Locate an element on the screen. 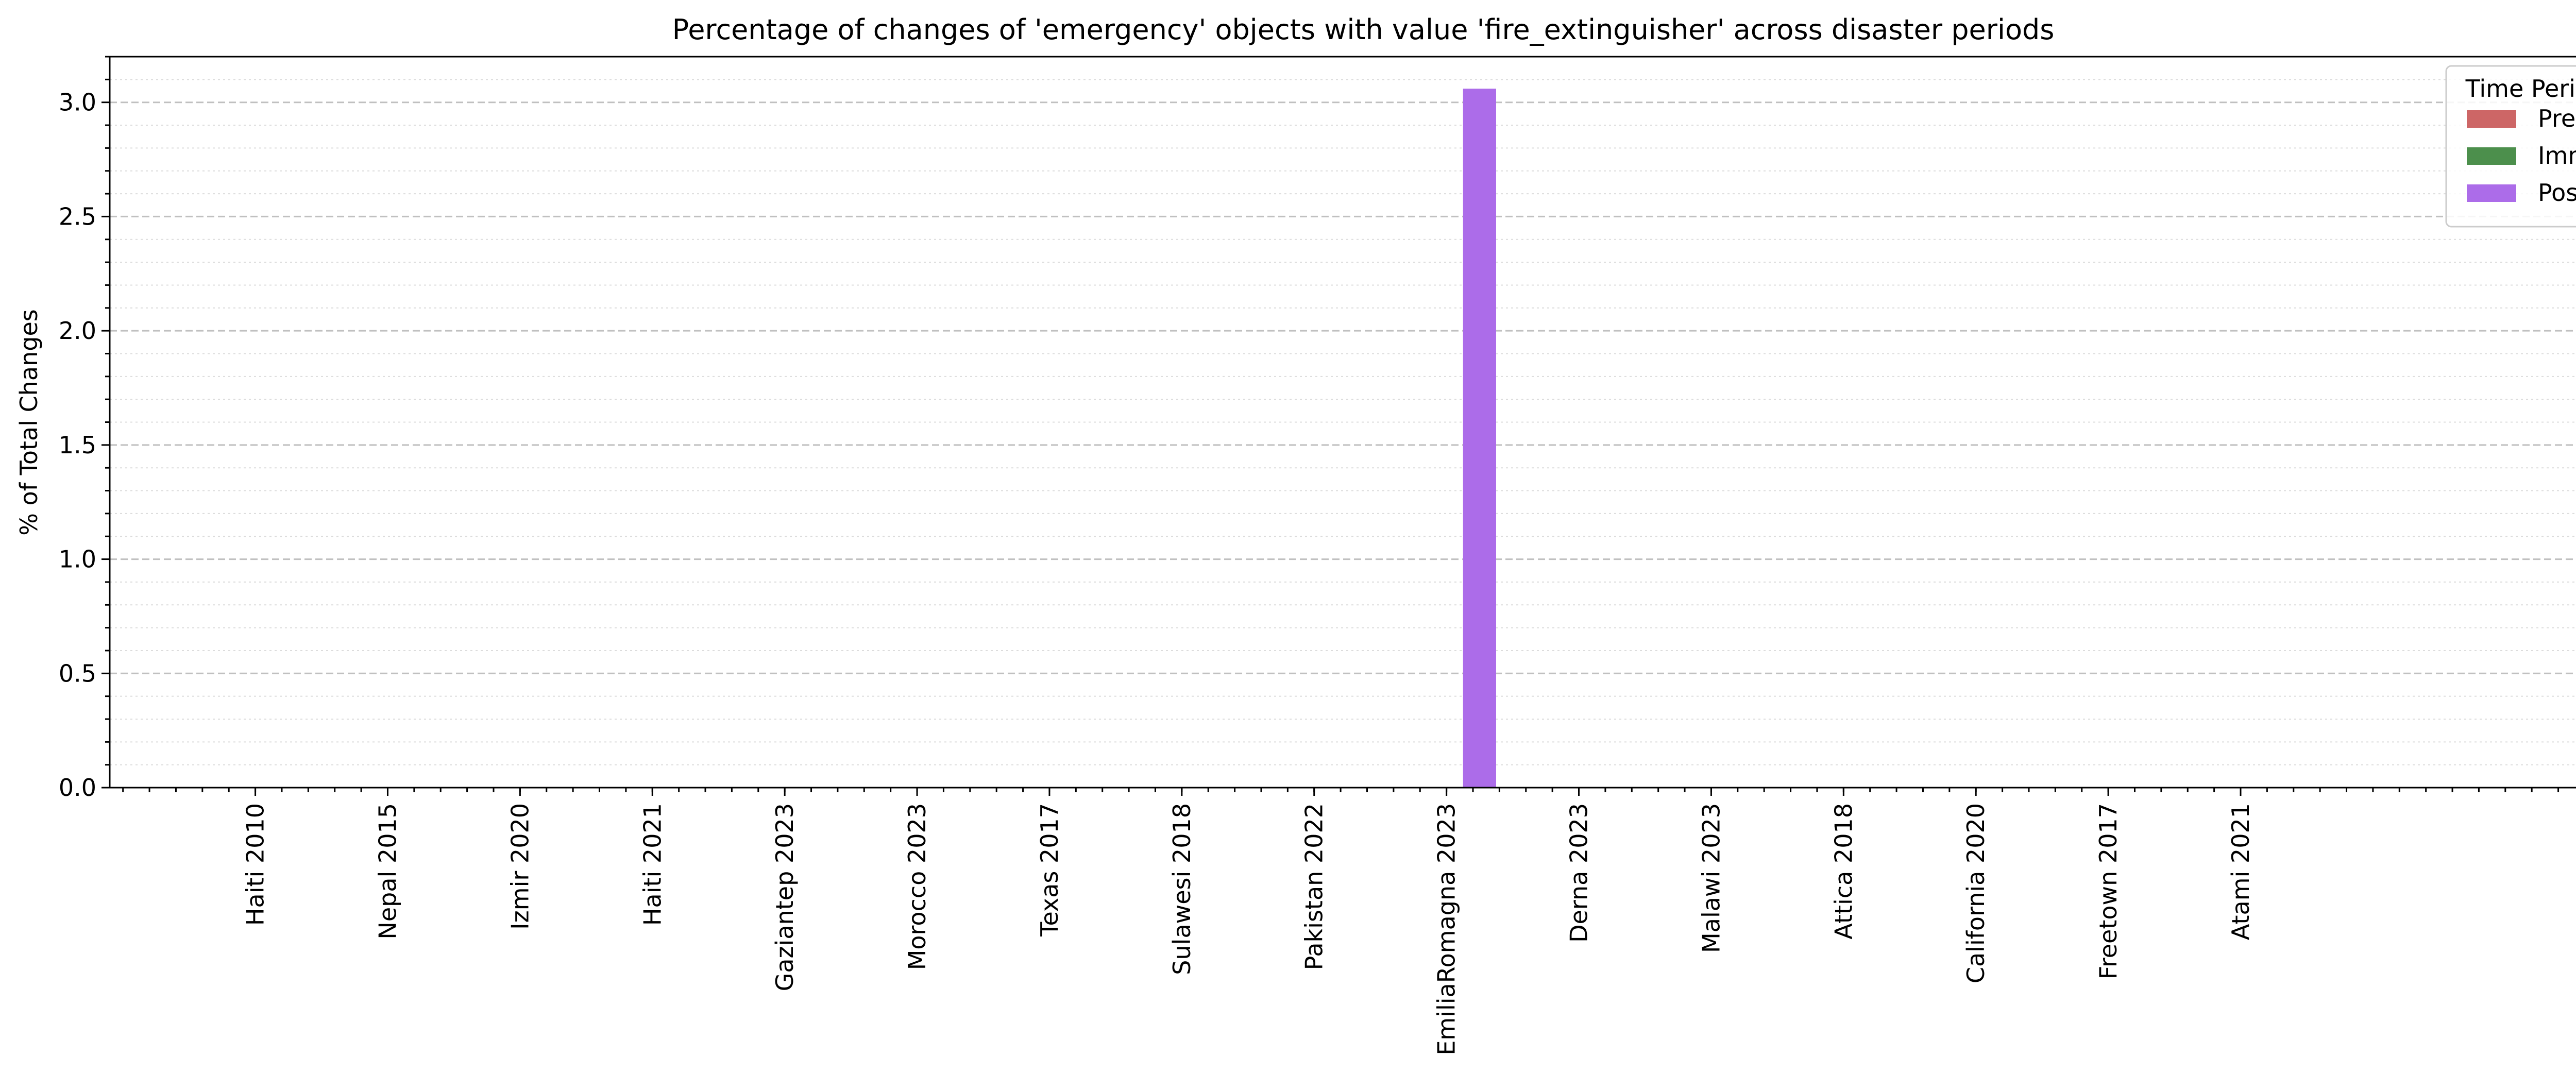 The height and width of the screenshot is (1090, 2576). legend-label-post: Post is located at coordinates (2557, 193).